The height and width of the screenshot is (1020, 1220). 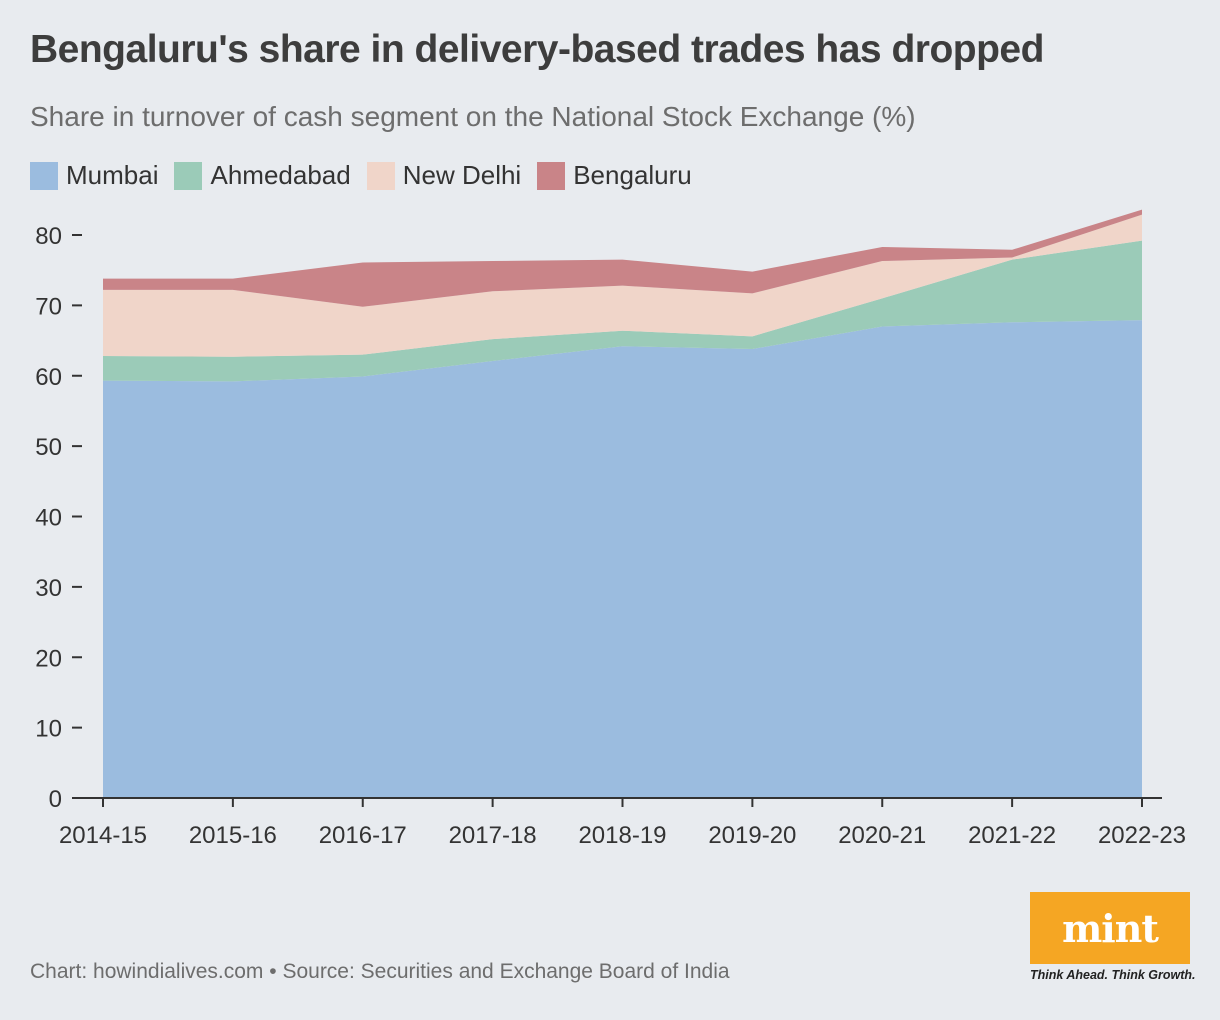 What do you see at coordinates (44, 175) in the screenshot?
I see `legend-swatch-mumbai` at bounding box center [44, 175].